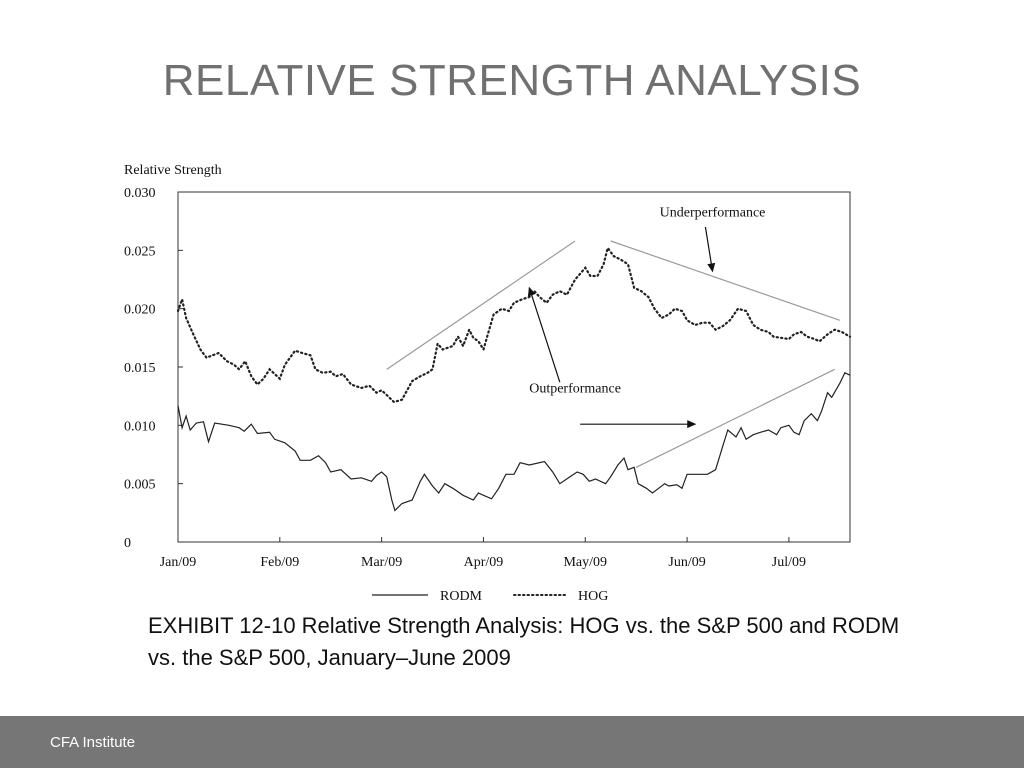 The height and width of the screenshot is (768, 1024). Describe the element at coordinates (713, 213) in the screenshot. I see `annotation-label: Underperformance` at that location.